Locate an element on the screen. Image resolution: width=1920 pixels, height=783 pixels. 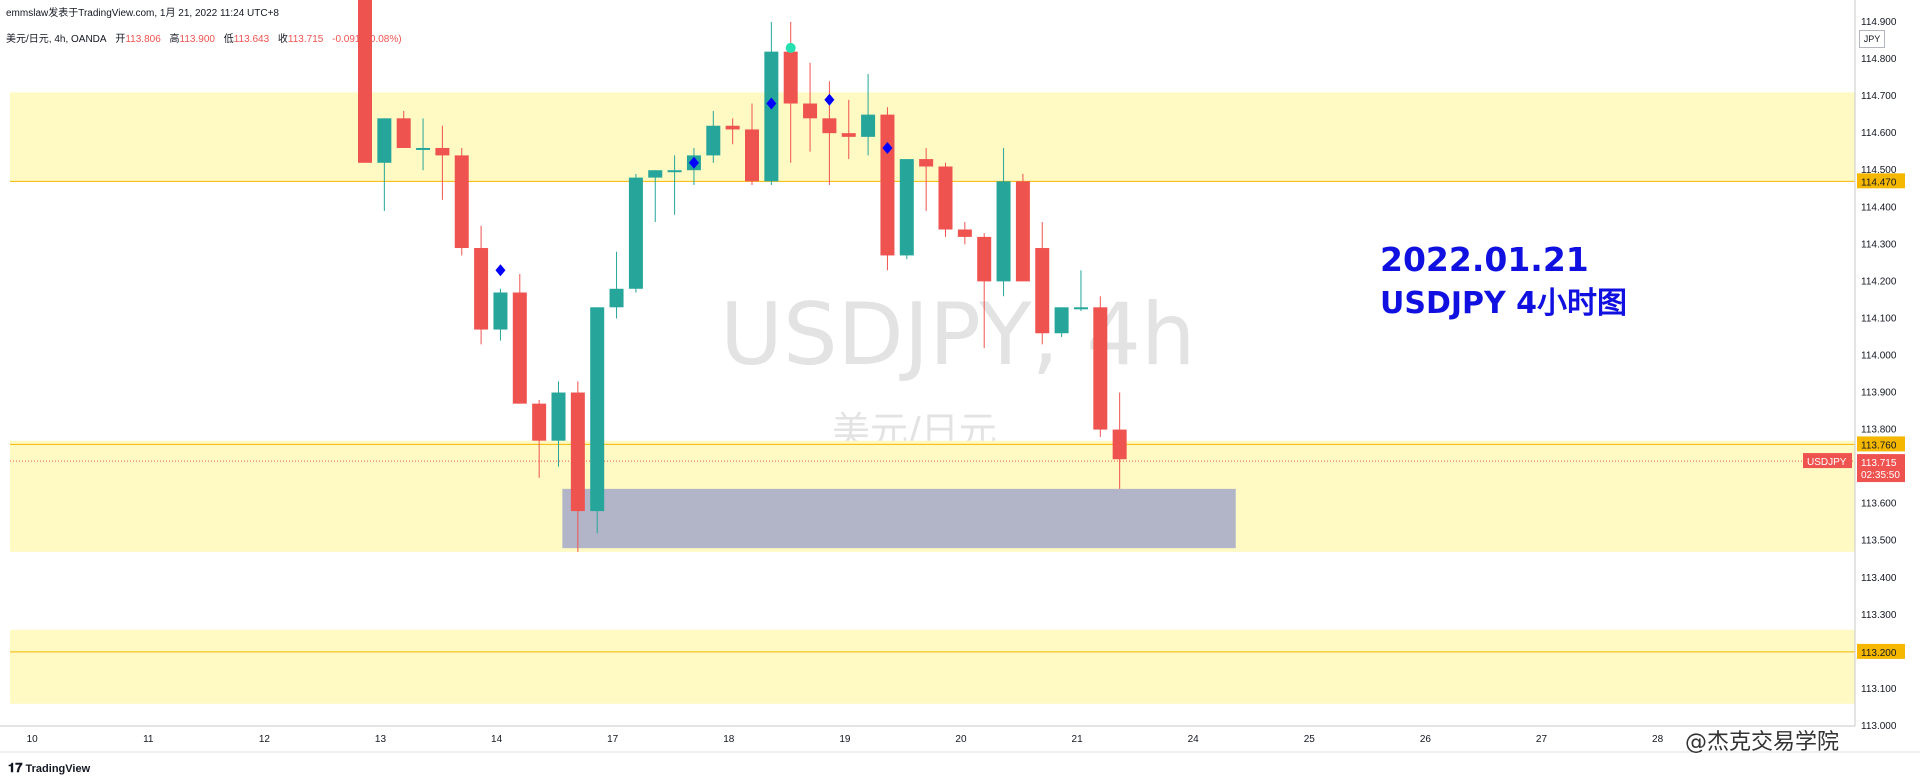
open-value: 113.806 is located at coordinates (143, 39).